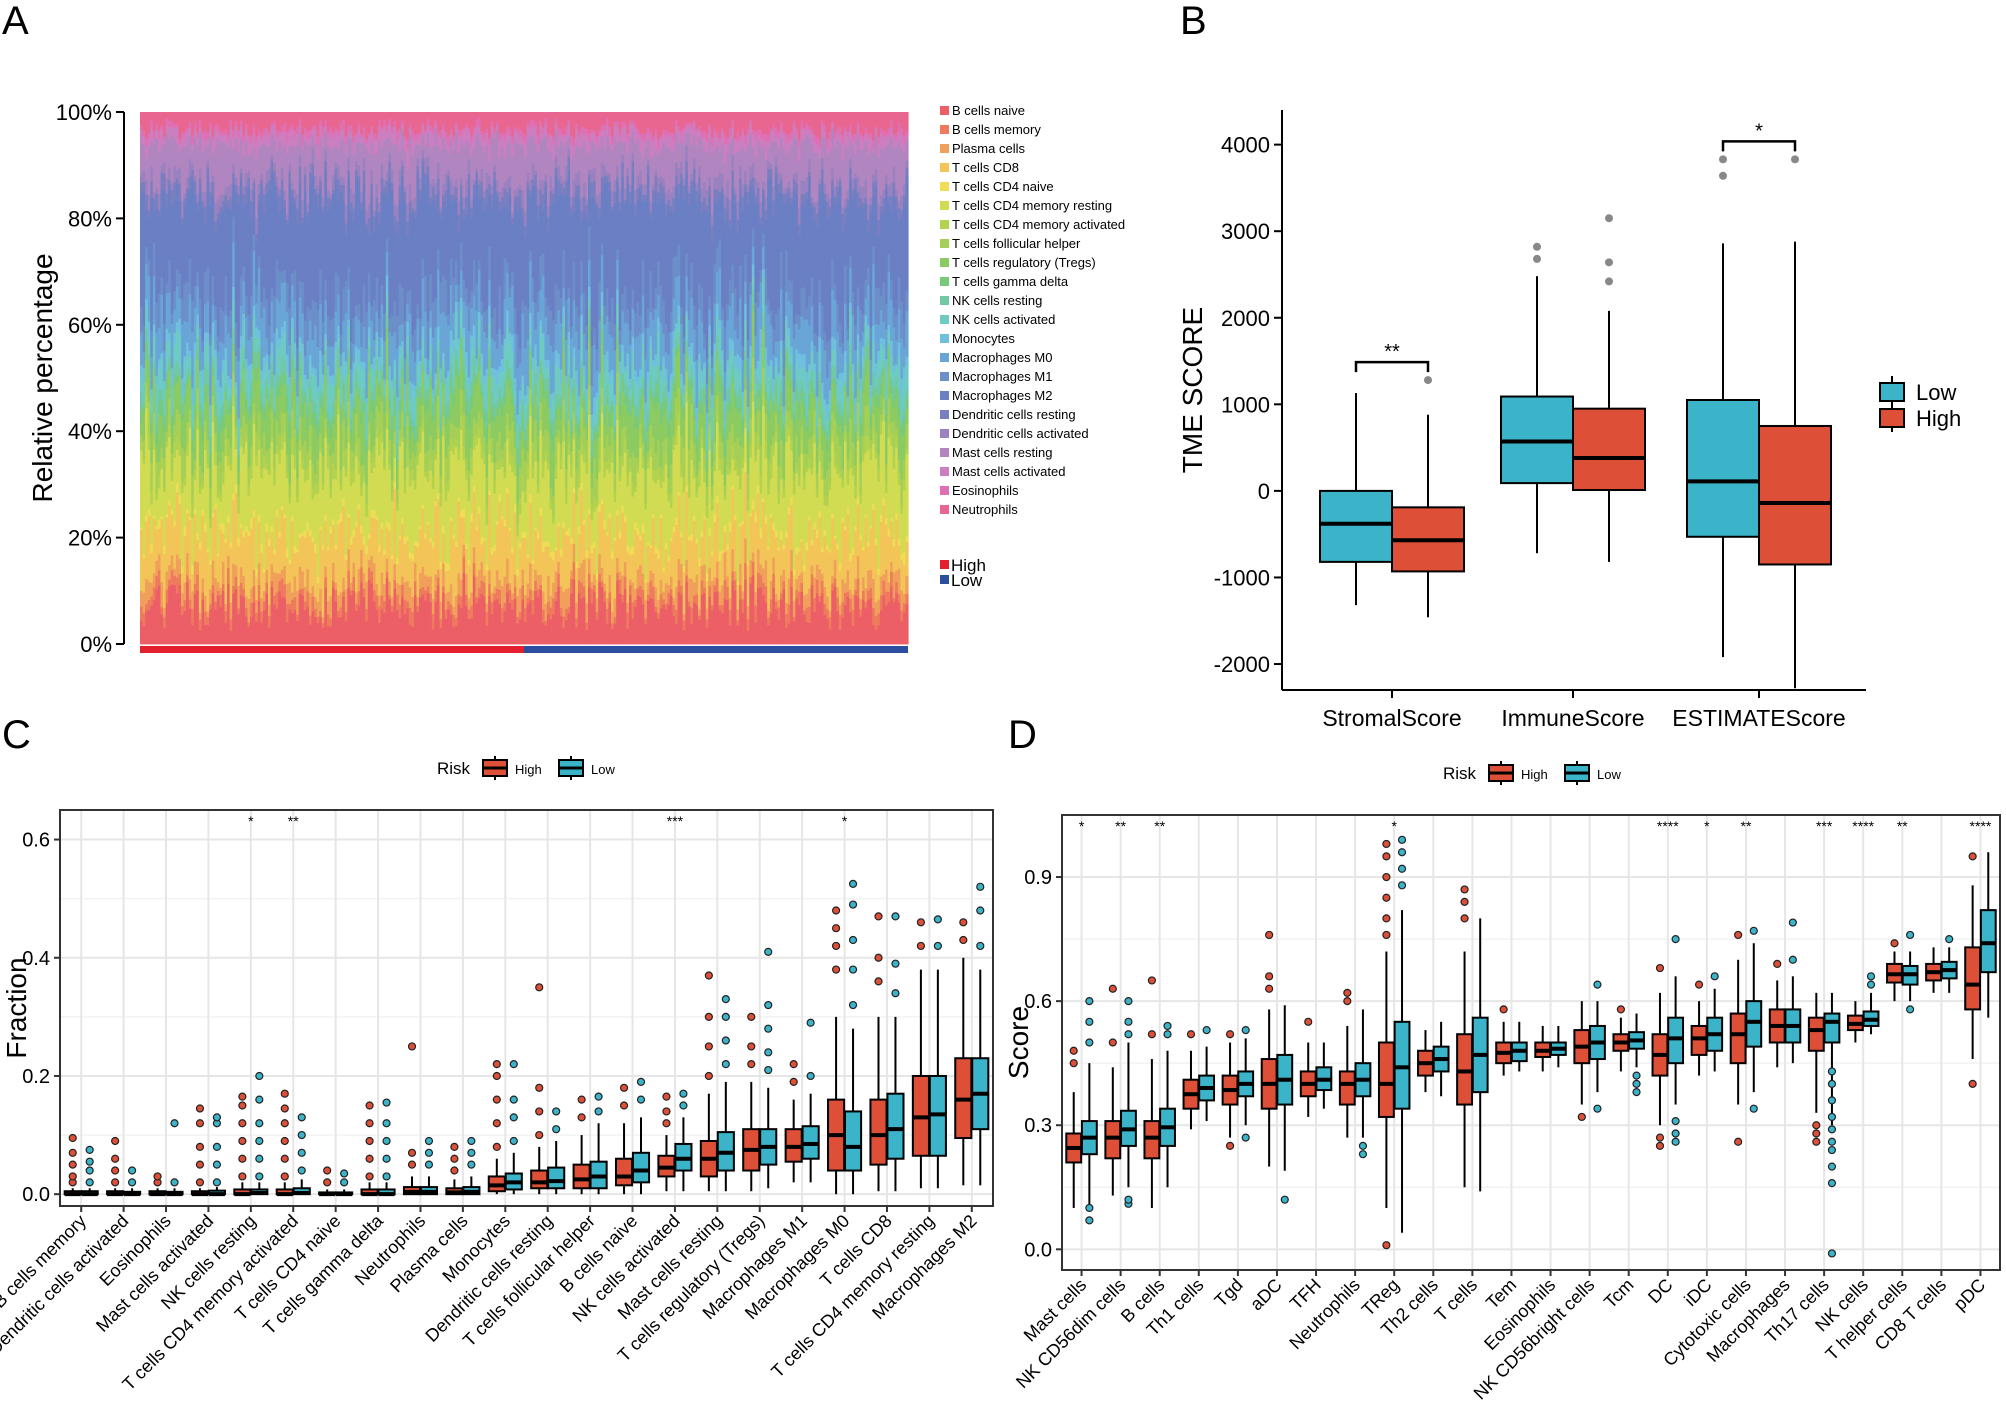 Image resolution: width=2006 pixels, height=1427 pixels. I want to click on a-bar-segment-t-cells-cd4-memory-resting, so click(531, 455).